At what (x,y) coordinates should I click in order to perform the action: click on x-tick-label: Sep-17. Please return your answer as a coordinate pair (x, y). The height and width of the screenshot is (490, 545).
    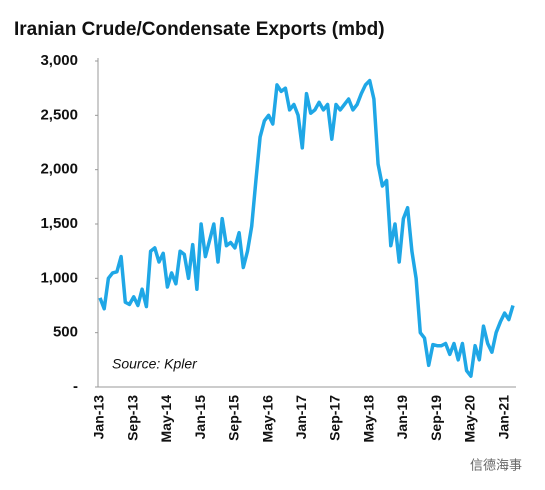
    Looking at the image, I should click on (335, 418).